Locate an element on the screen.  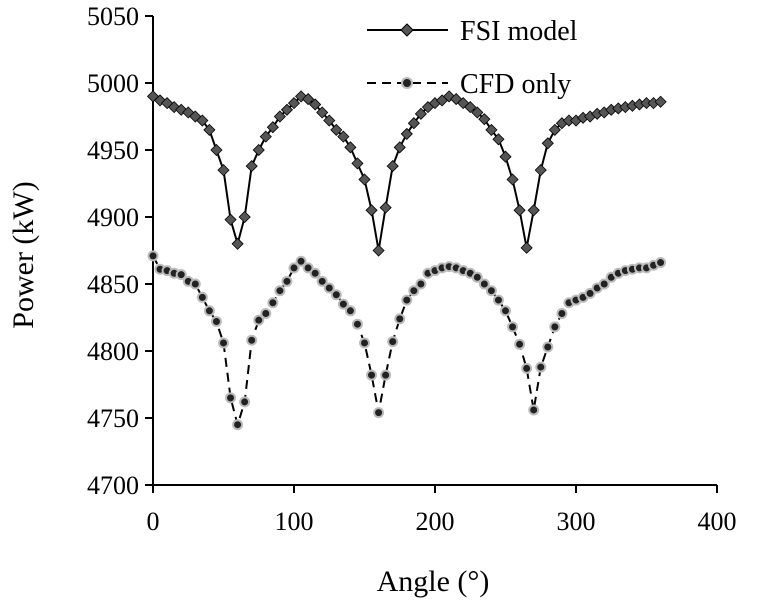
y-tick-label: 4950 is located at coordinates (113, 150).